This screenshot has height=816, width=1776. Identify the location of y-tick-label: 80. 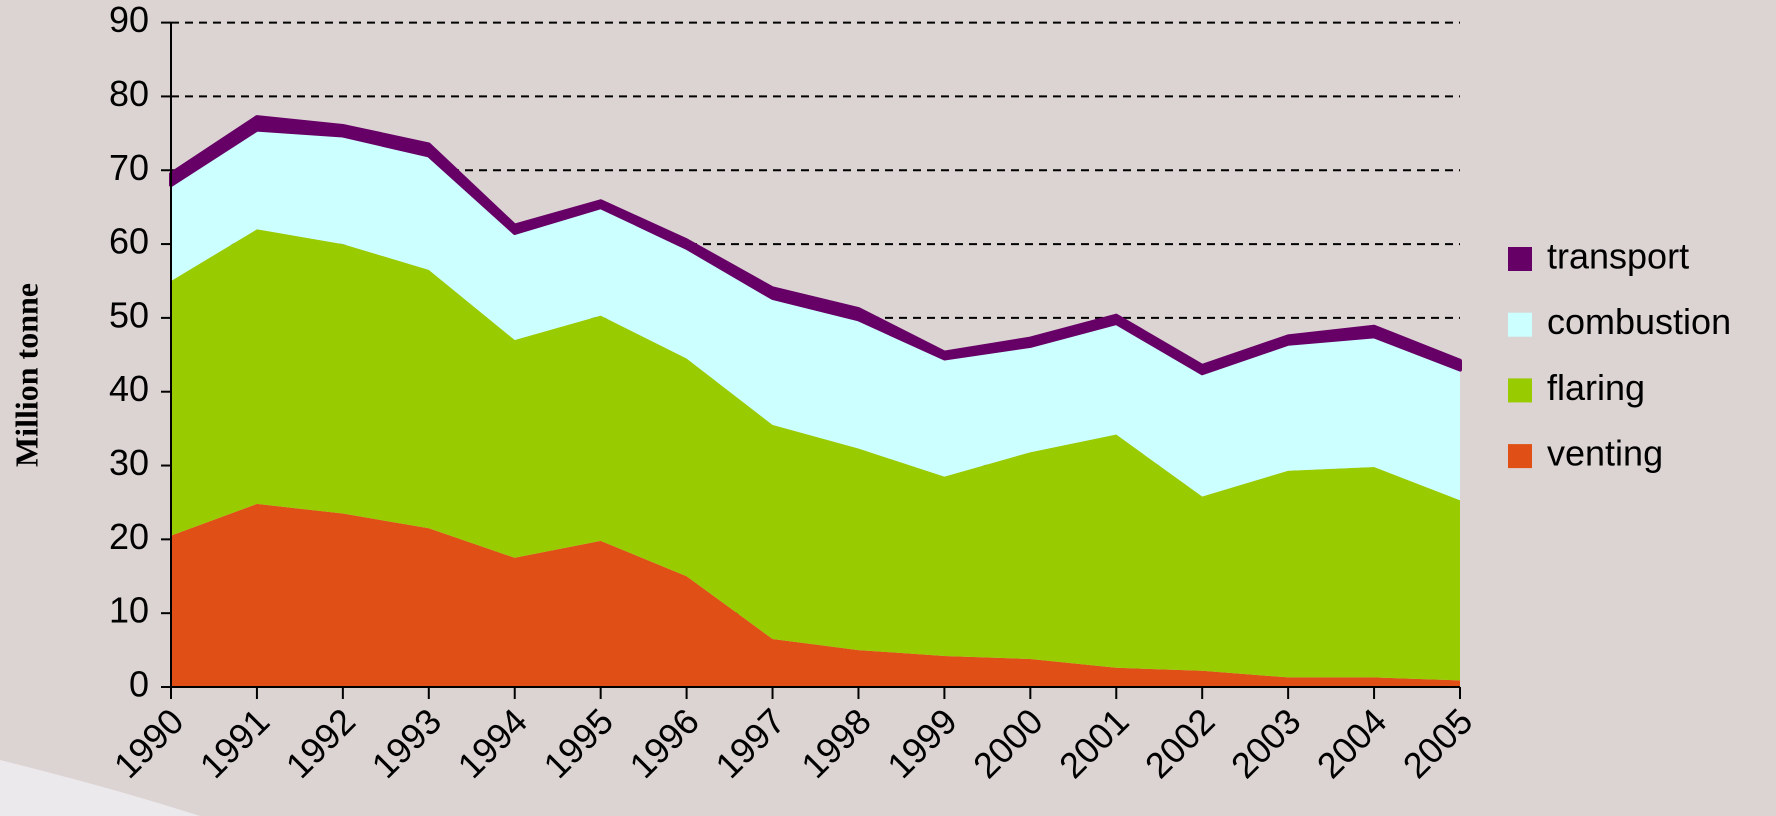
(129, 93).